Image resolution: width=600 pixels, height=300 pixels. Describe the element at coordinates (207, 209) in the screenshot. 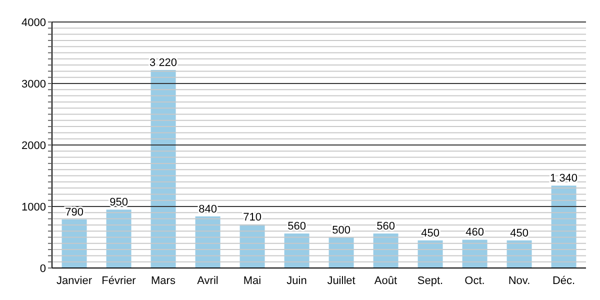

I see `data-label: 840` at that location.